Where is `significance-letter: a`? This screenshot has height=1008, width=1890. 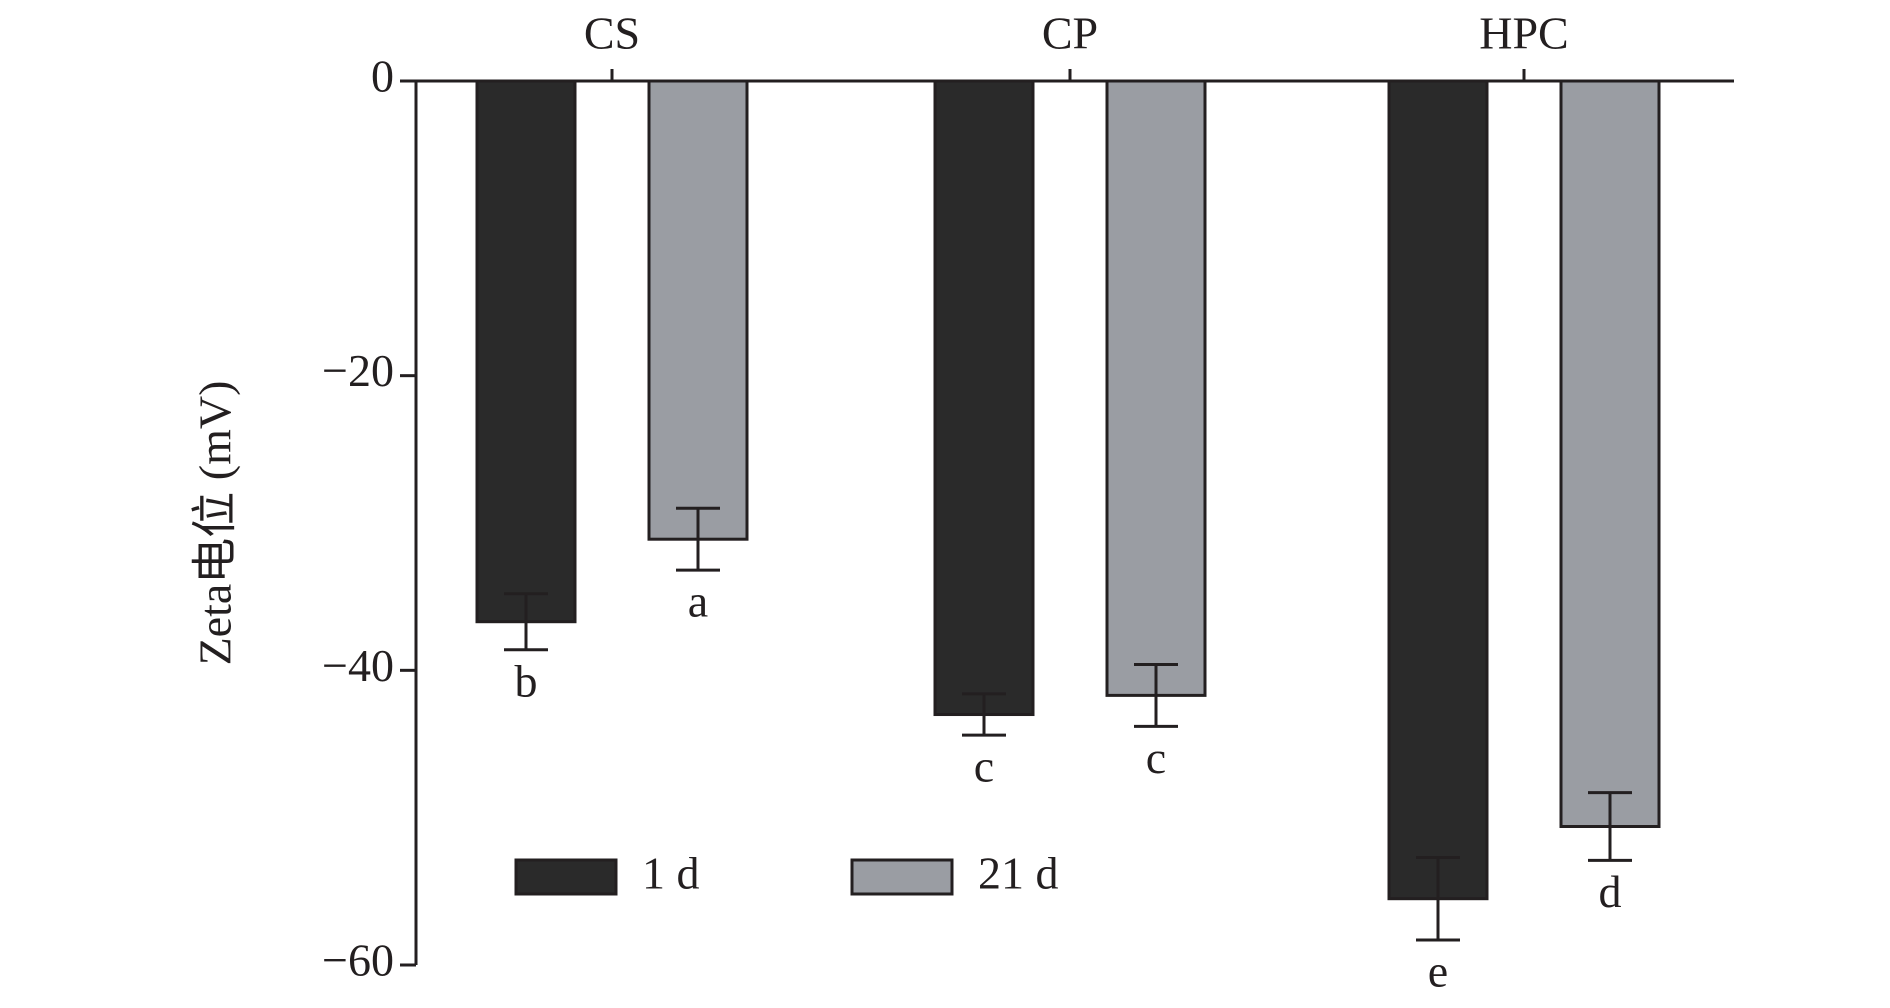 significance-letter: a is located at coordinates (698, 601).